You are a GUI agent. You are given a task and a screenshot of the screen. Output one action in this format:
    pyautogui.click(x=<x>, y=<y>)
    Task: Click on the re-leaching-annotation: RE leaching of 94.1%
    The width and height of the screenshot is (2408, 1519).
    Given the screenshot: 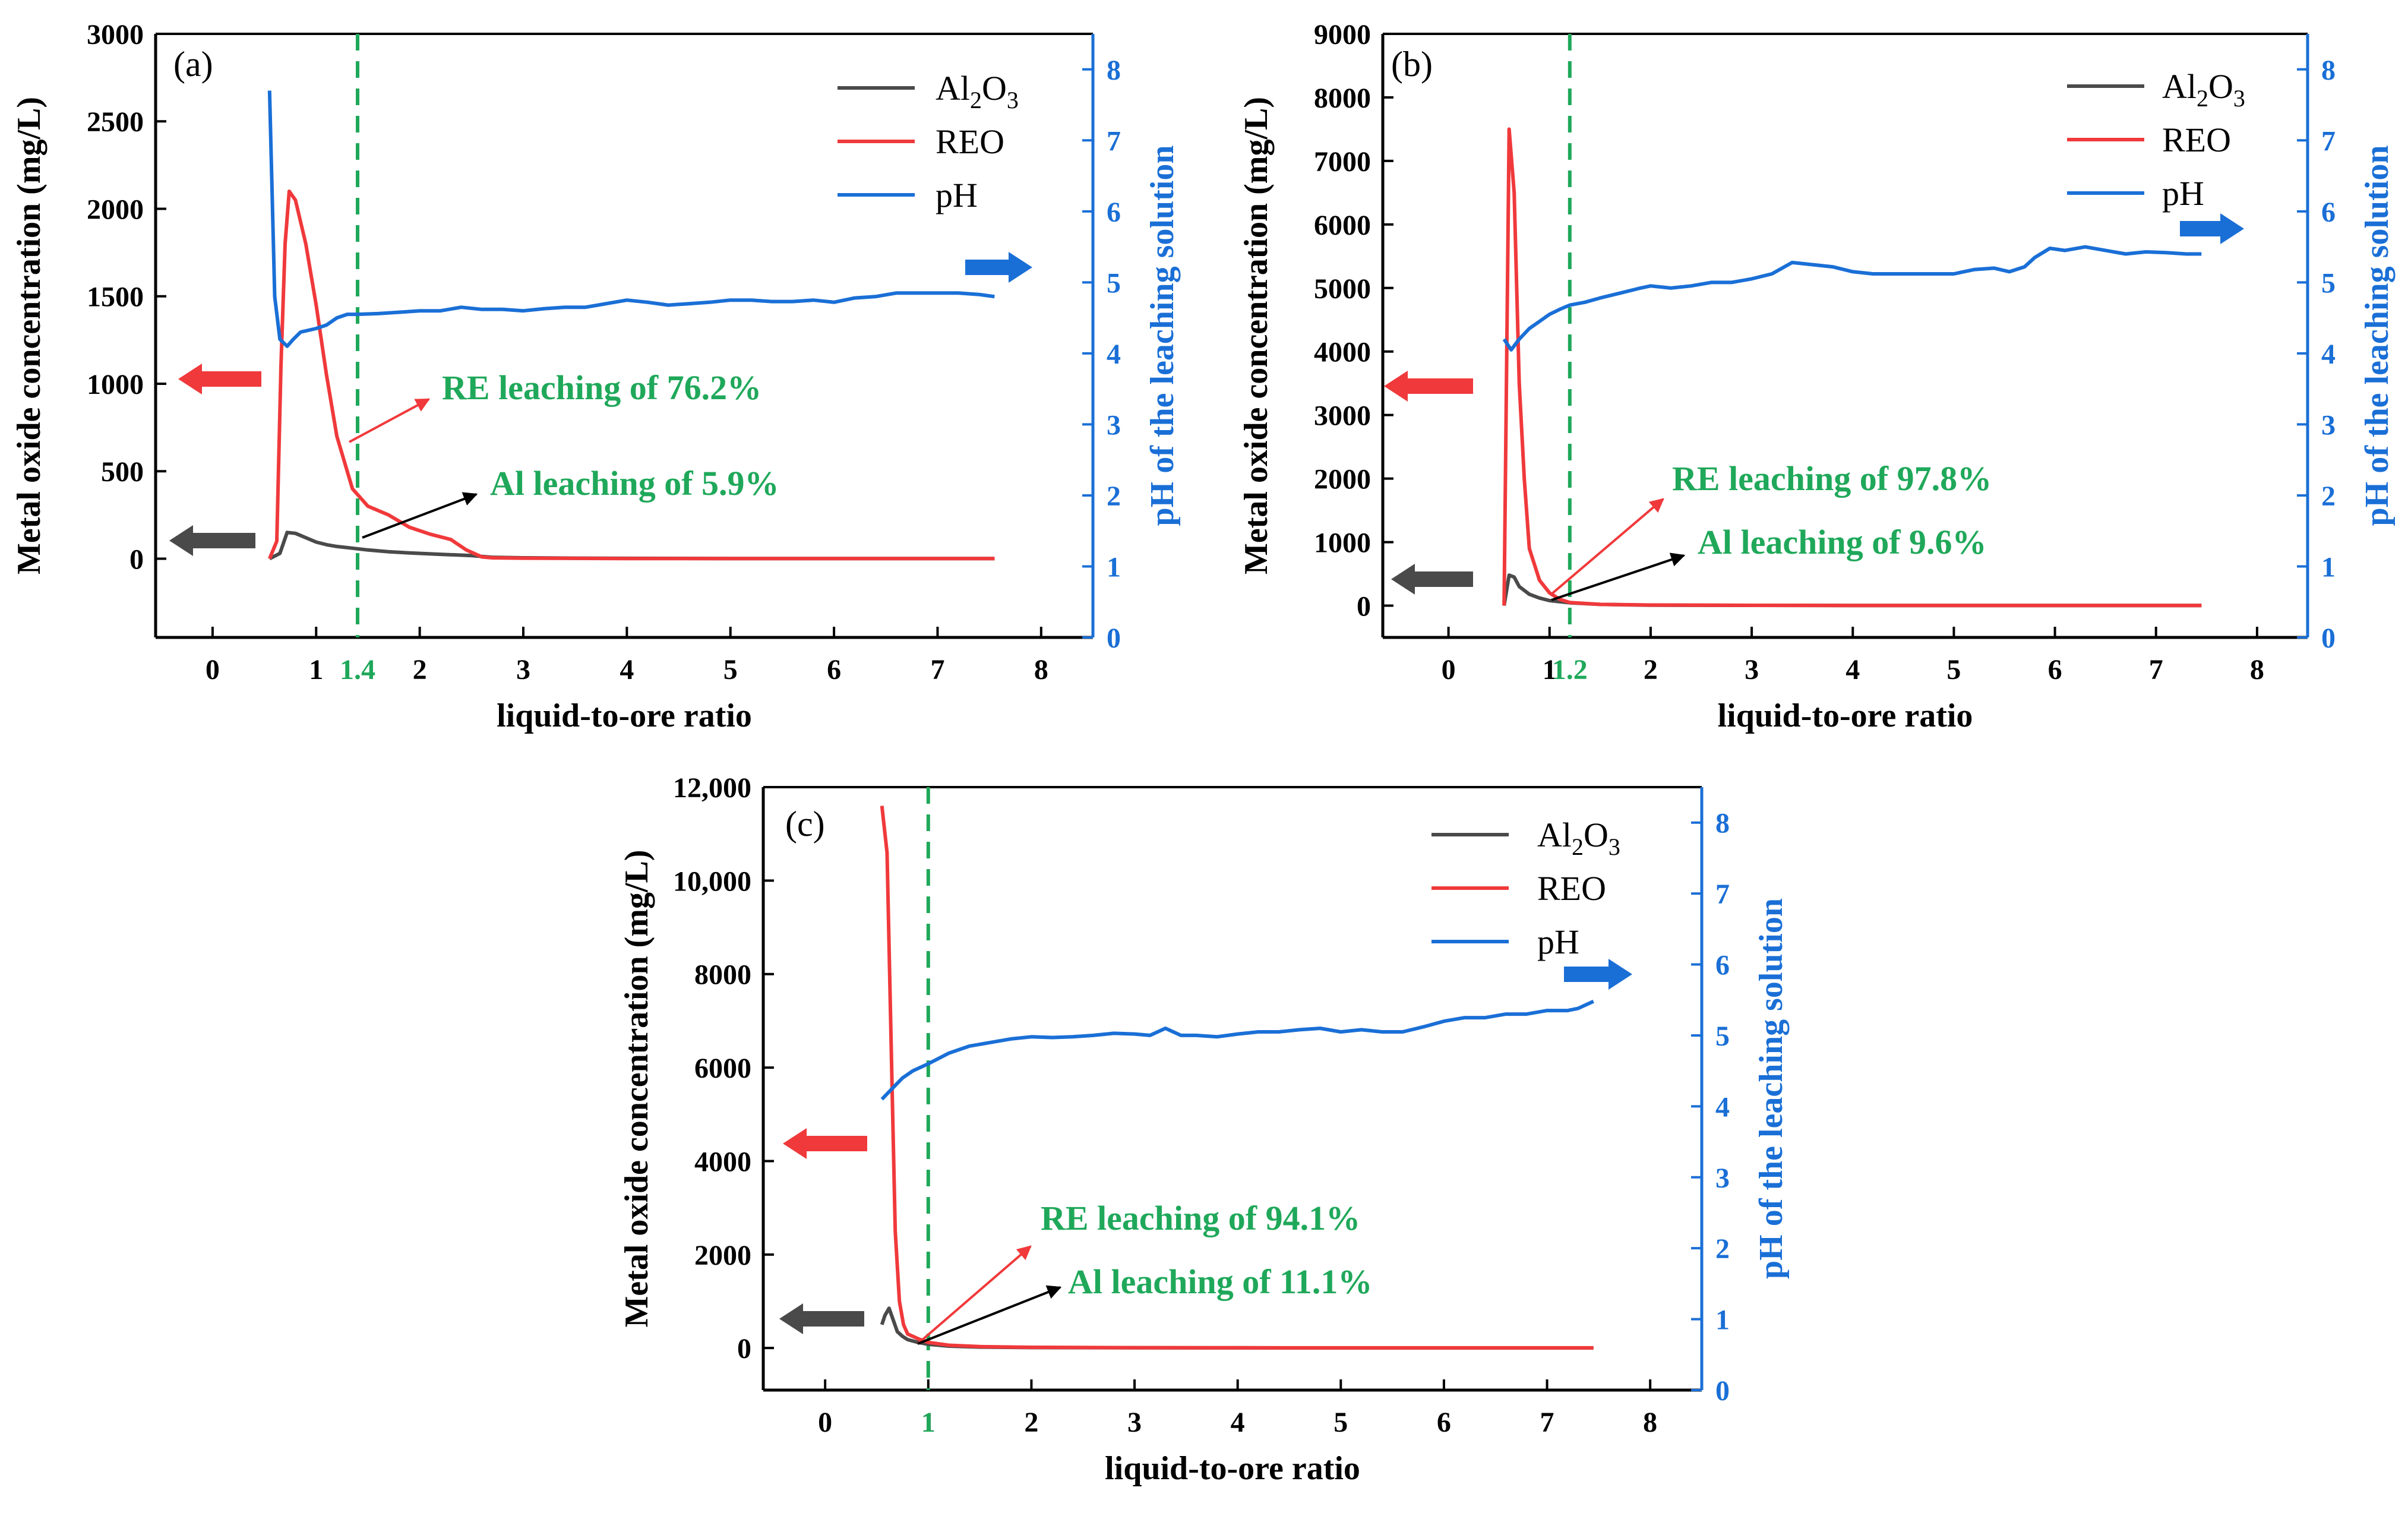 What is the action you would take?
    pyautogui.click(x=1200, y=1218)
    